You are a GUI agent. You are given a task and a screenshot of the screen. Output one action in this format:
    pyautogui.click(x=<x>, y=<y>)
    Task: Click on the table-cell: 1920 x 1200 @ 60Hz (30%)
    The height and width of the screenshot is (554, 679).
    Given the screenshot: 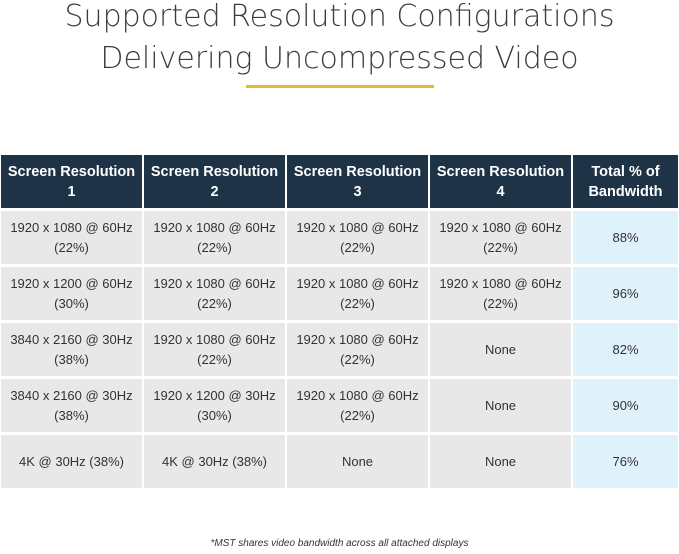 What is the action you would take?
    pyautogui.click(x=72, y=292)
    